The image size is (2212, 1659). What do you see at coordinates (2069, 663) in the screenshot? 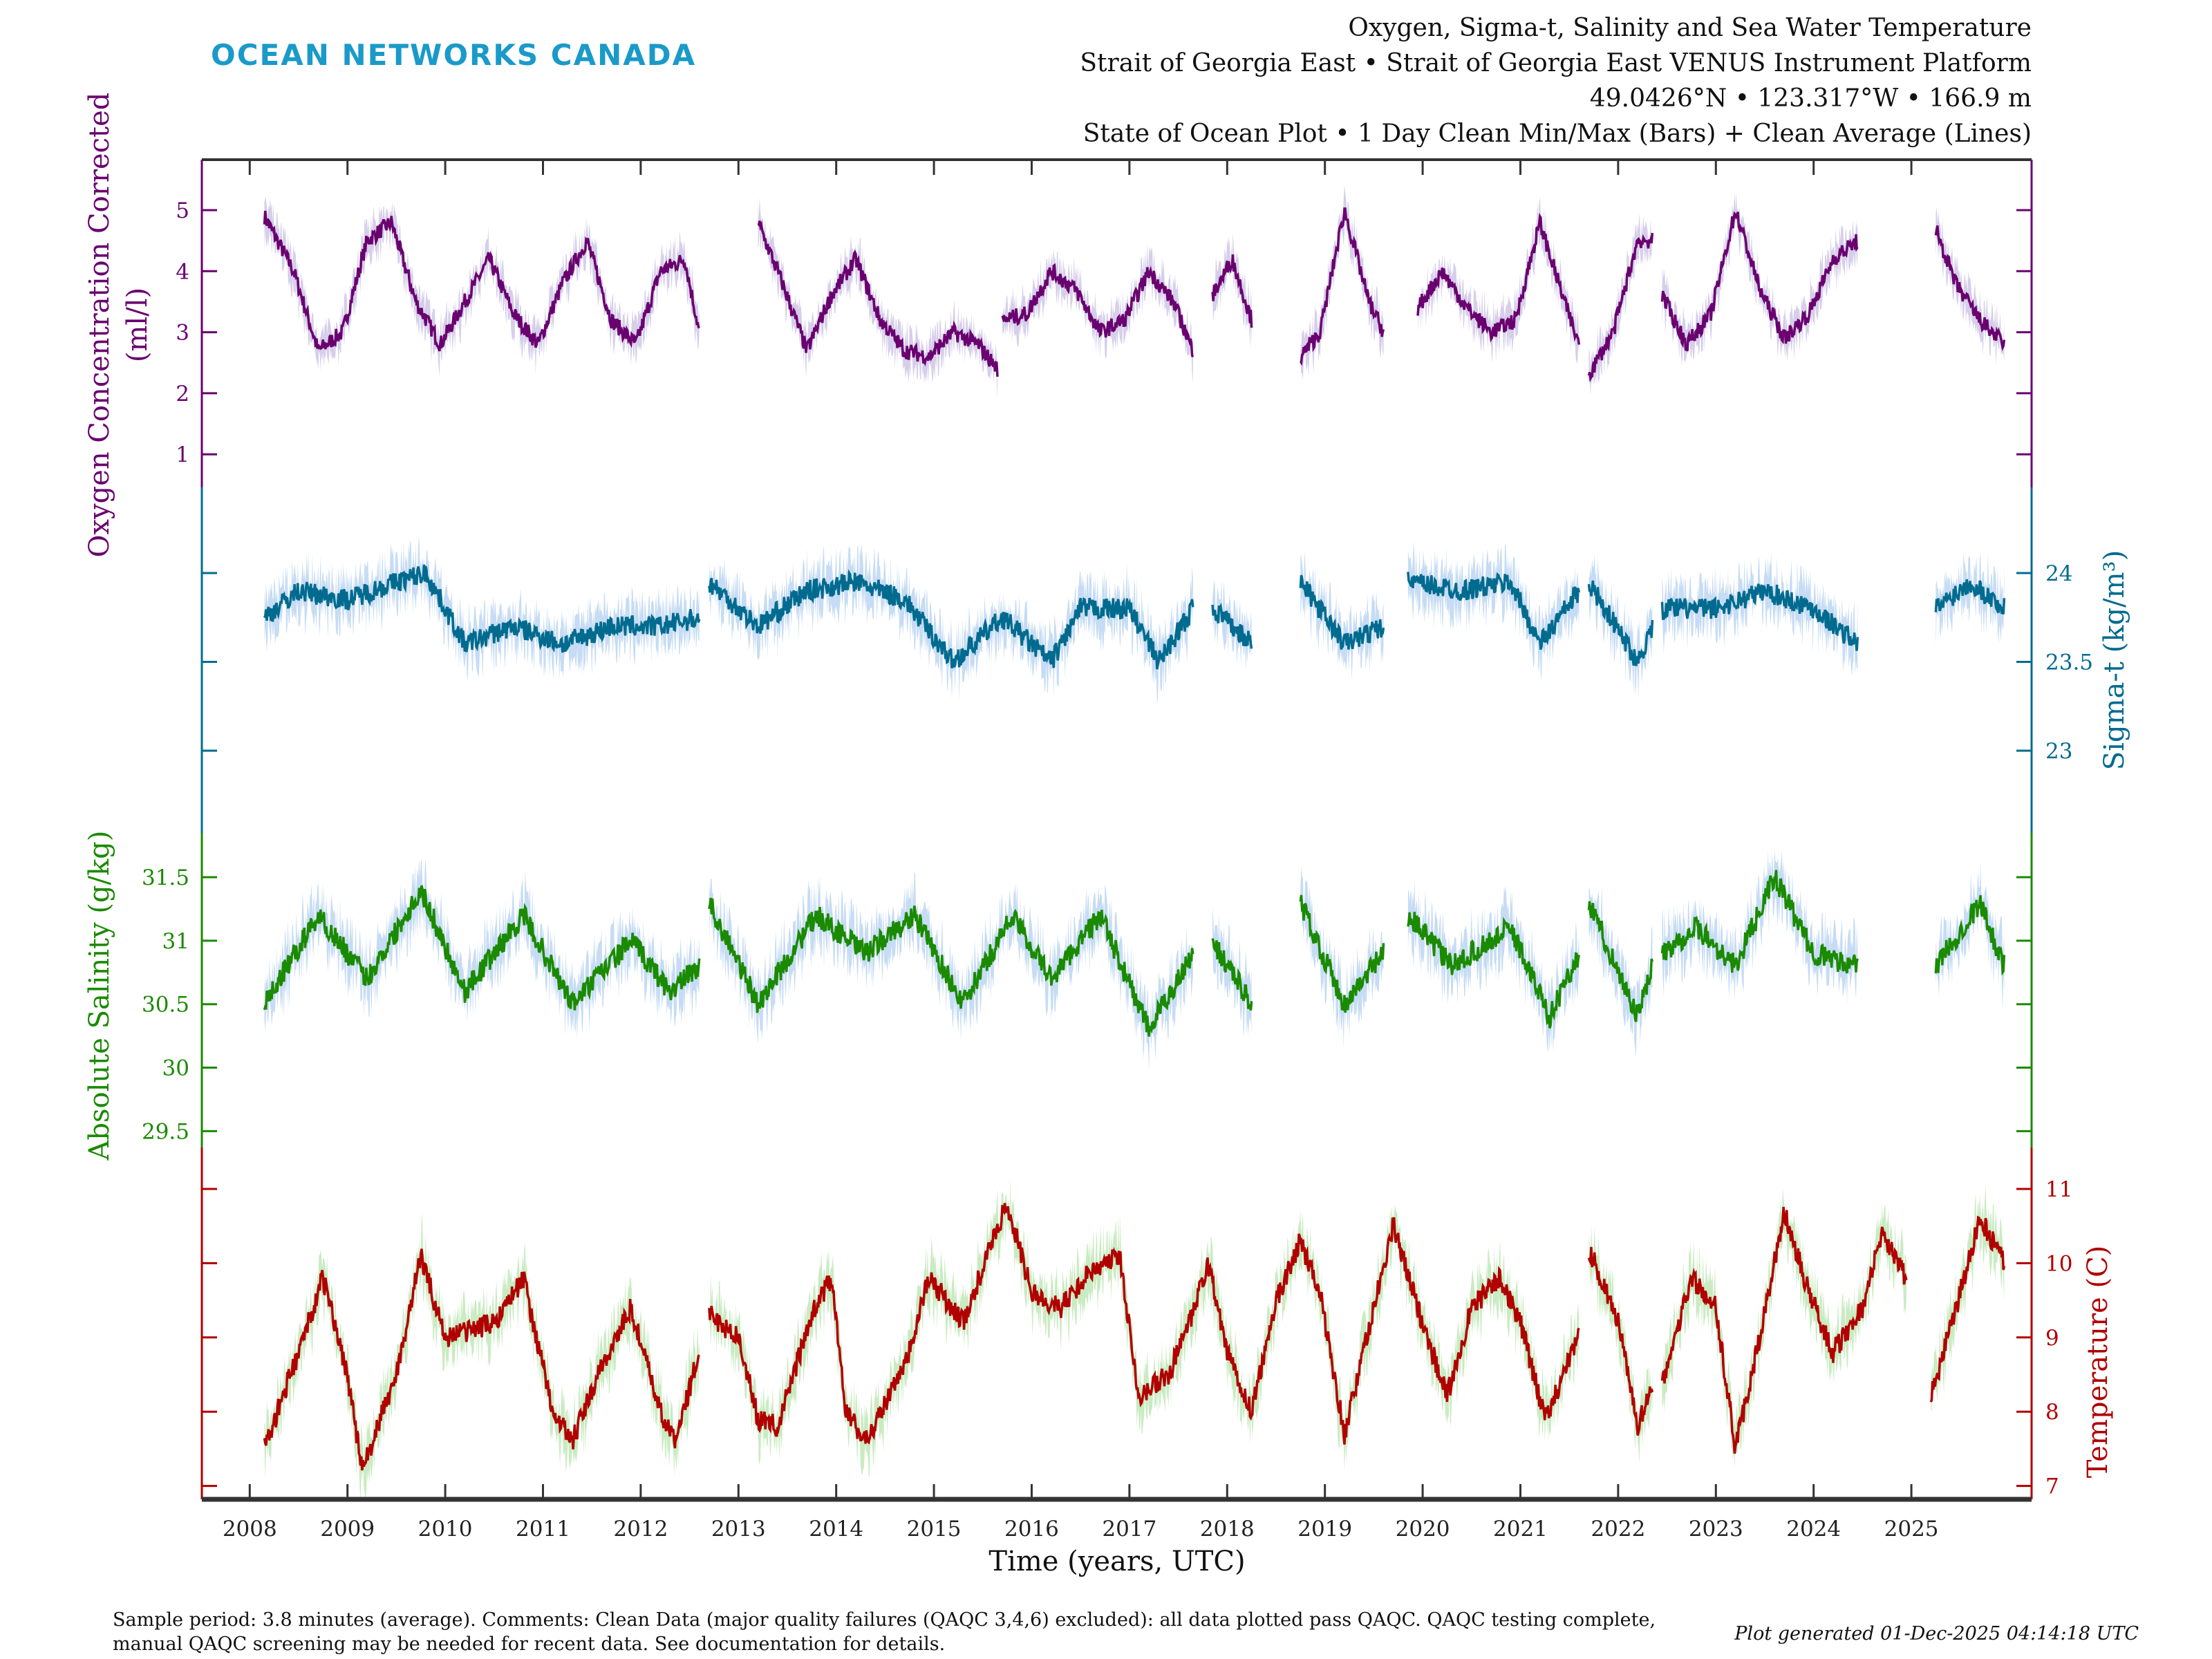
I see `sigma-t-tick-label: 23.5` at bounding box center [2069, 663].